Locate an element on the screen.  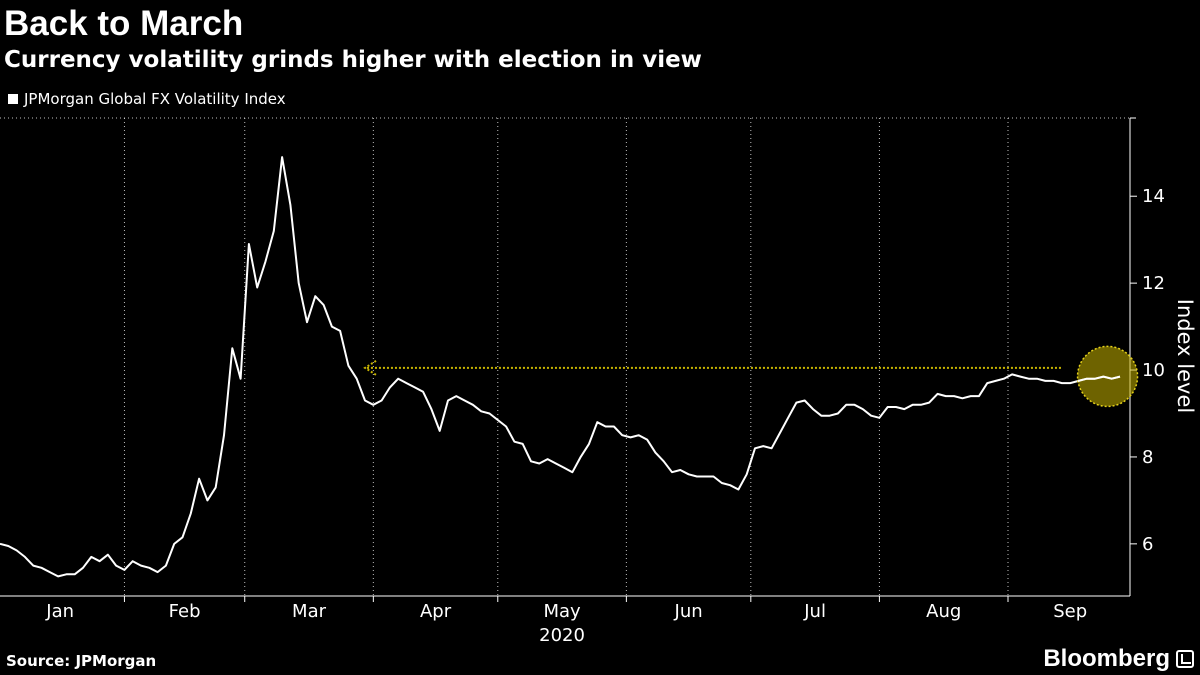
legend-label: JPMorgan Global FX Volatility Index is located at coordinates (155, 99).